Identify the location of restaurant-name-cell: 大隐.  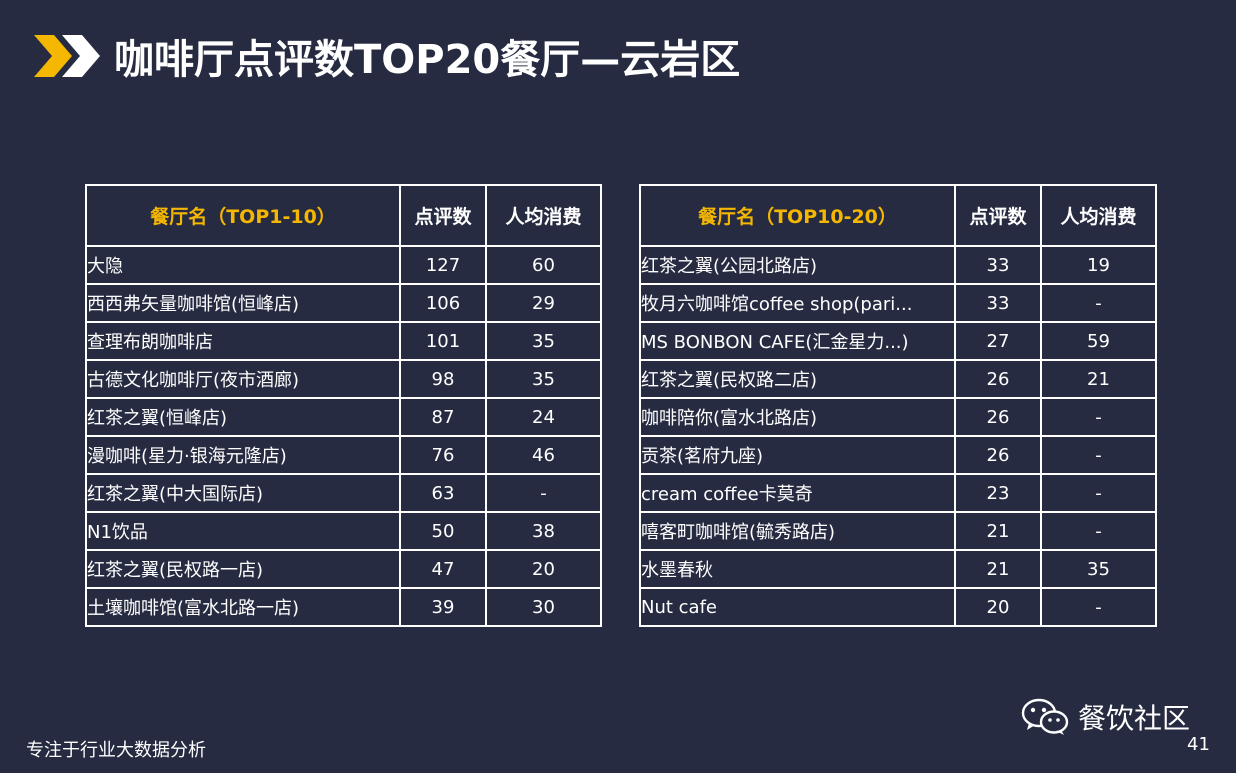
(243, 265).